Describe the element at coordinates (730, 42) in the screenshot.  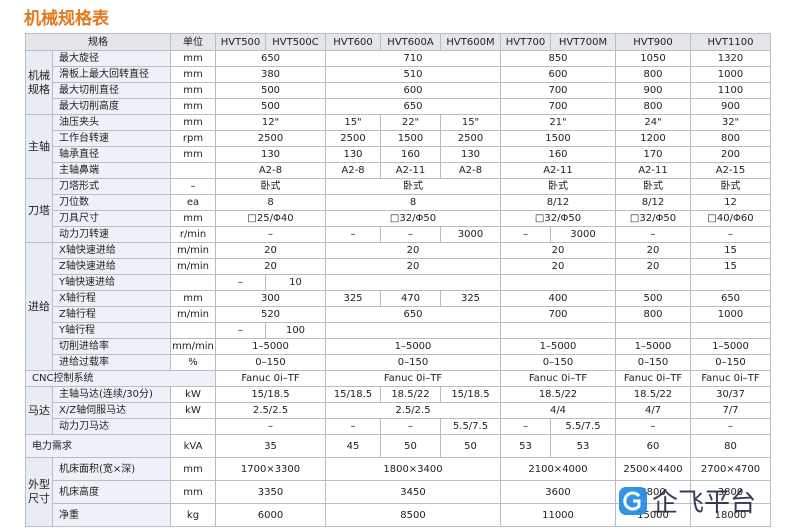
I see `header-model: HVT1100` at that location.